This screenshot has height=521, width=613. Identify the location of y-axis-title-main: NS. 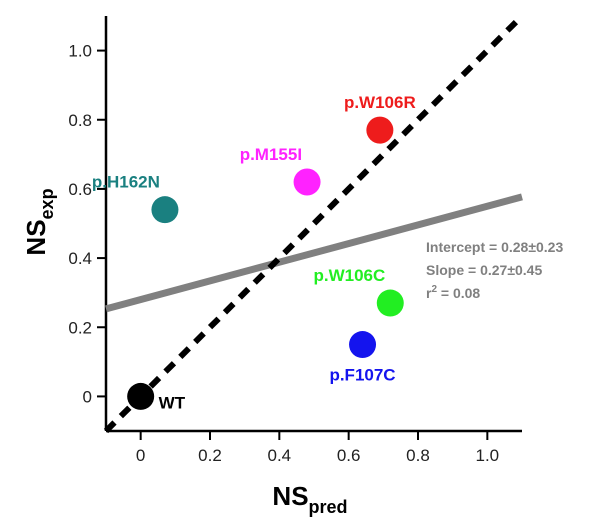
(36, 237).